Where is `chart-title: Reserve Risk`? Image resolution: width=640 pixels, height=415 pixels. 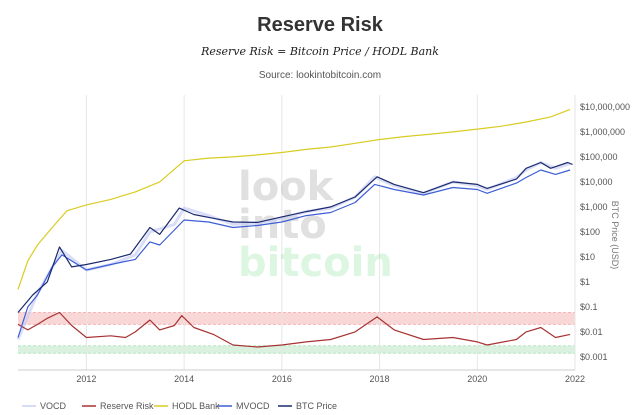
chart-title: Reserve Risk is located at coordinates (320, 25).